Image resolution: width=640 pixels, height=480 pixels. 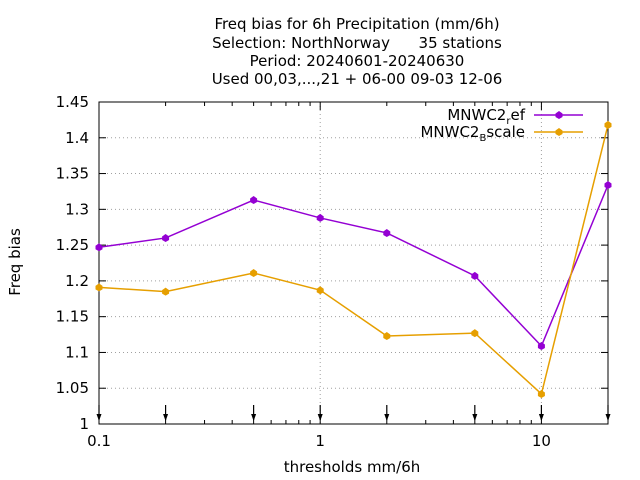 I want to click on y-tick-label: 1.3, so click(x=77, y=209).